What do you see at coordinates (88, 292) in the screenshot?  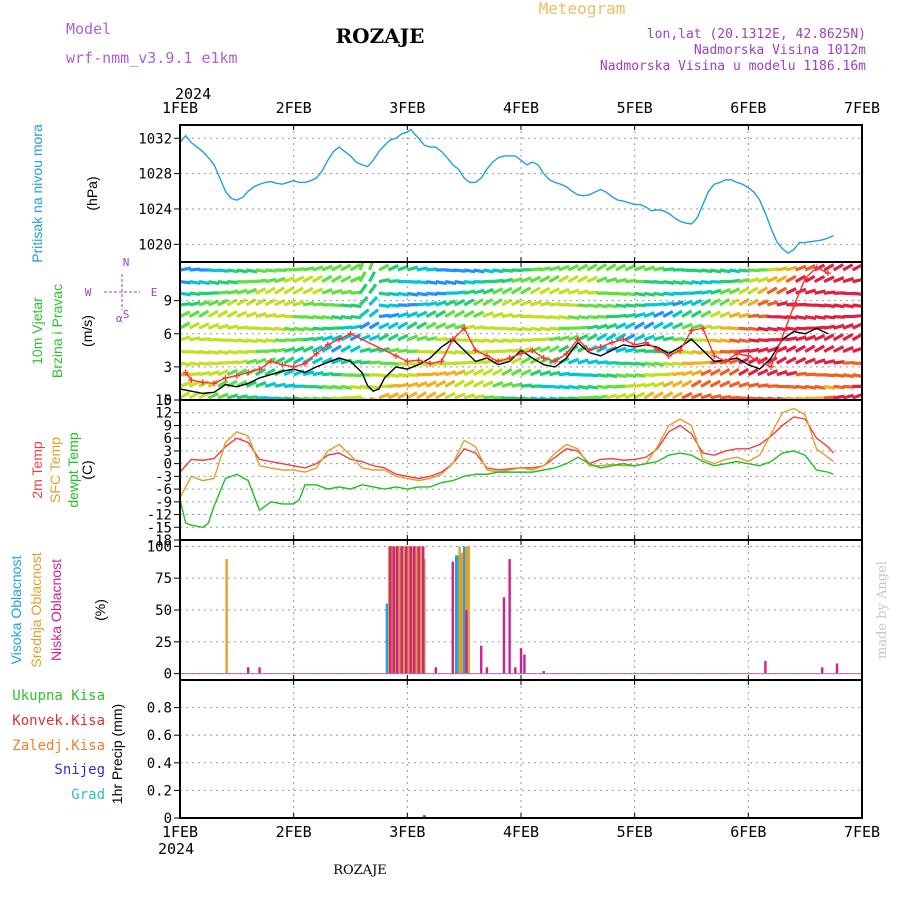 I see `compass-label: W` at bounding box center [88, 292].